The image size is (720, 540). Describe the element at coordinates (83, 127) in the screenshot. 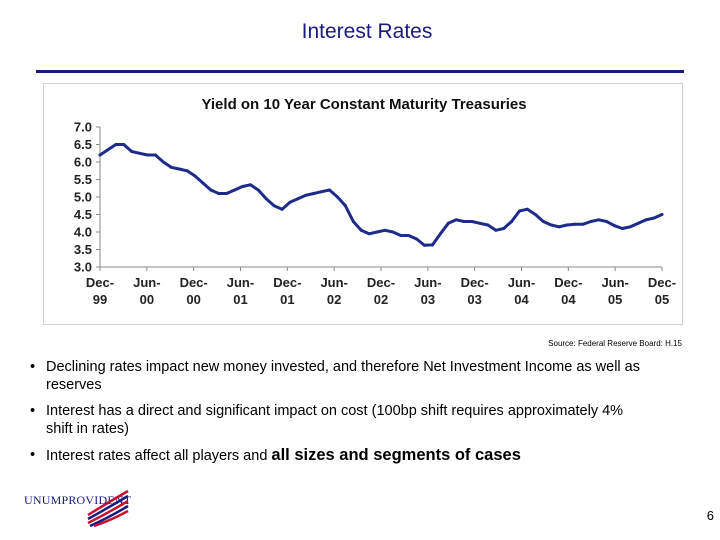

I see `y-tick-label: 7.0` at that location.